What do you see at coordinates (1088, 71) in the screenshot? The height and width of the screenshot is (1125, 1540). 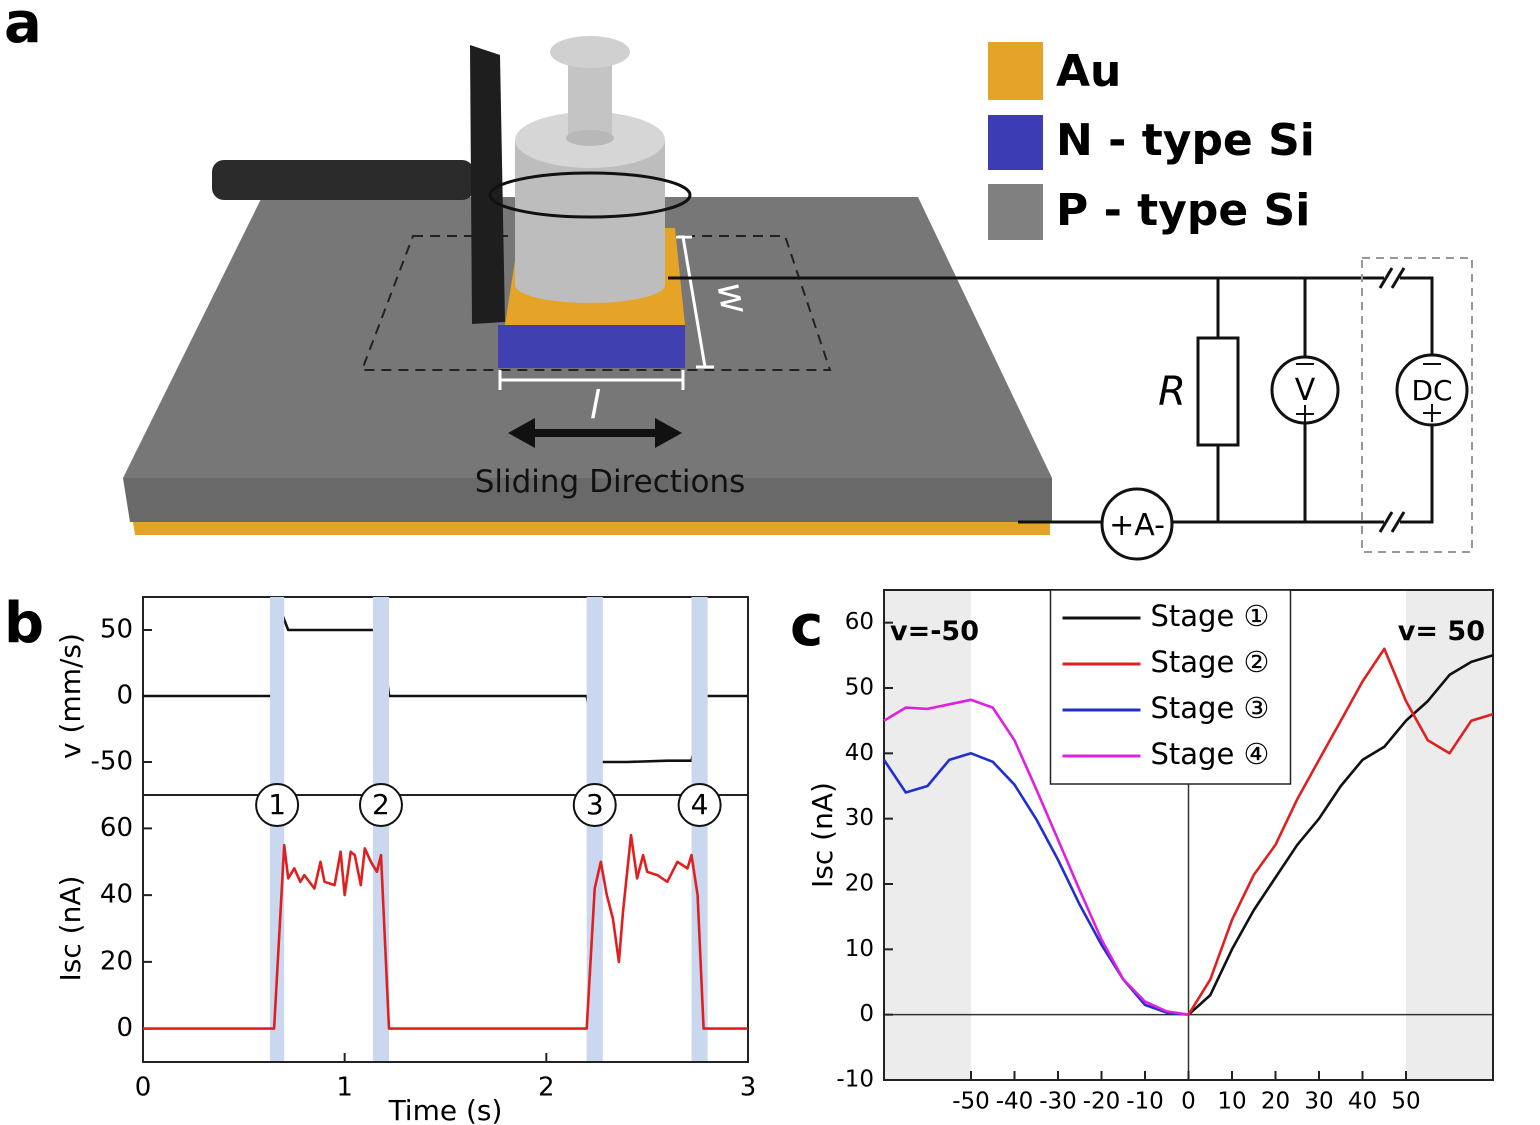 I see `legend-text: Au` at bounding box center [1088, 71].